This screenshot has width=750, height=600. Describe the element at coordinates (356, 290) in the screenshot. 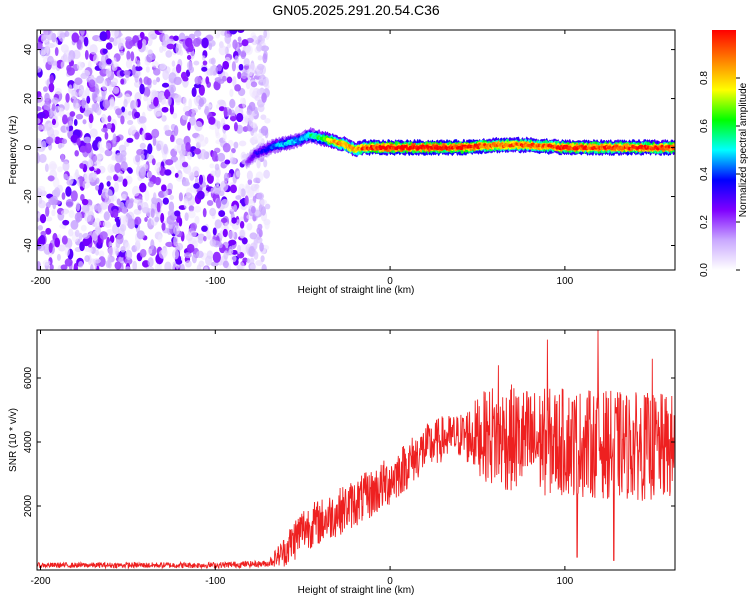

I see `spectrogram-x-label: Height of straight line (km)` at that location.